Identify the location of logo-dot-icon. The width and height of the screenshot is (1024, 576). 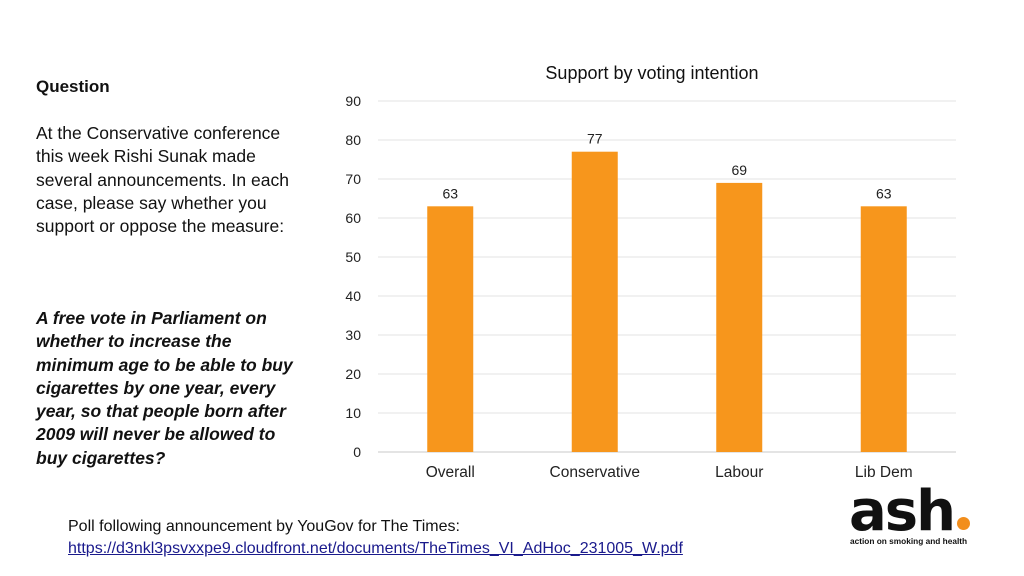
(963, 523).